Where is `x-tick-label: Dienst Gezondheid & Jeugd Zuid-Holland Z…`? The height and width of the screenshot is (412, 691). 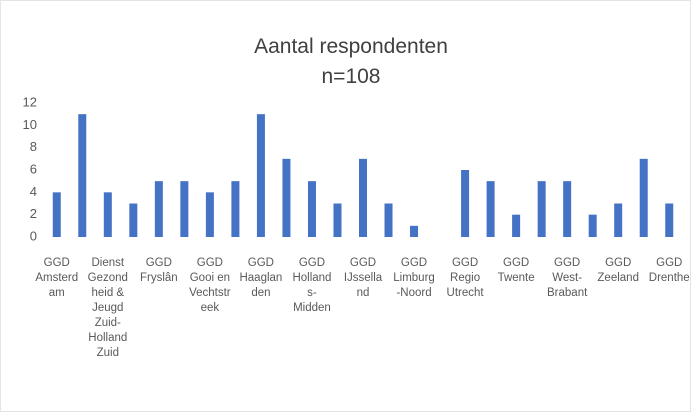
x-tick-label: Dienst Gezondheid & Jeugd Zuid-Holland Z… is located at coordinates (107, 308).